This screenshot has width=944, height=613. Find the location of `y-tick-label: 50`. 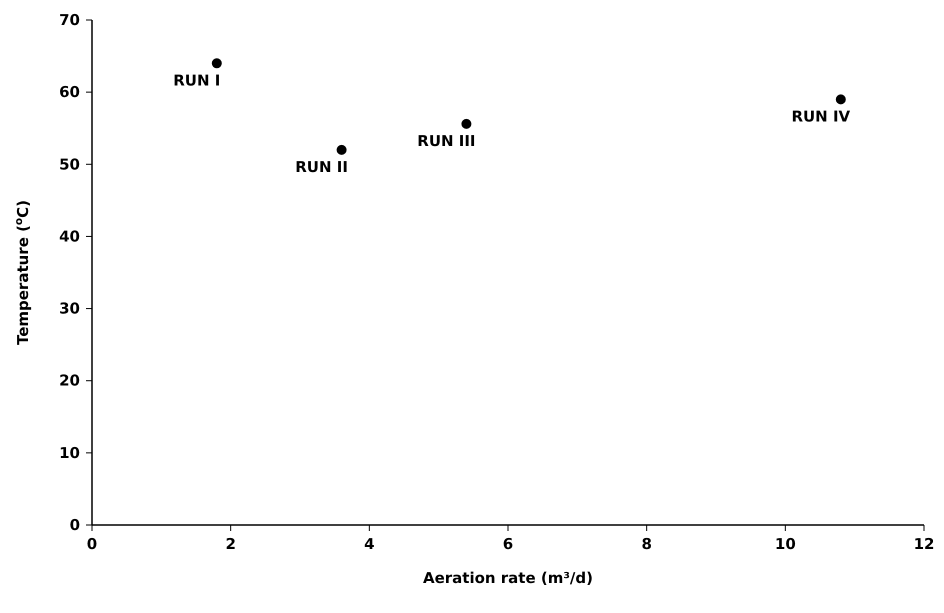

y-tick-label: 50 is located at coordinates (69, 164).